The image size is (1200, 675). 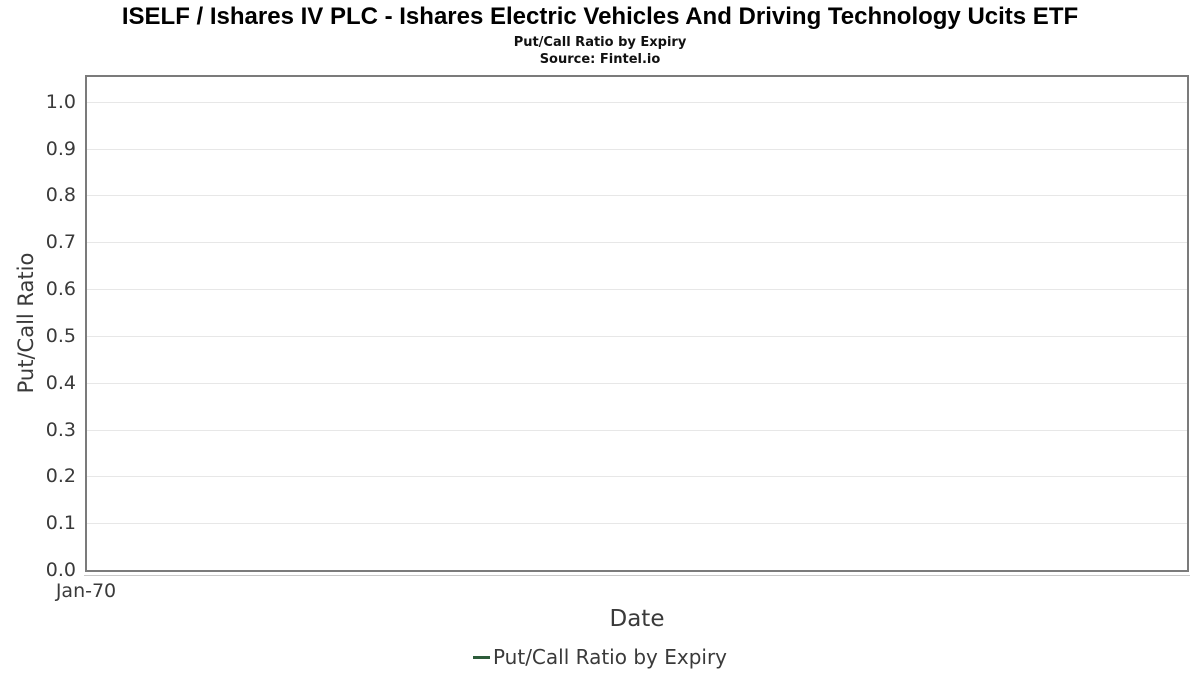 What do you see at coordinates (60, 195) in the screenshot?
I see `y-tick-label: 0.8` at bounding box center [60, 195].